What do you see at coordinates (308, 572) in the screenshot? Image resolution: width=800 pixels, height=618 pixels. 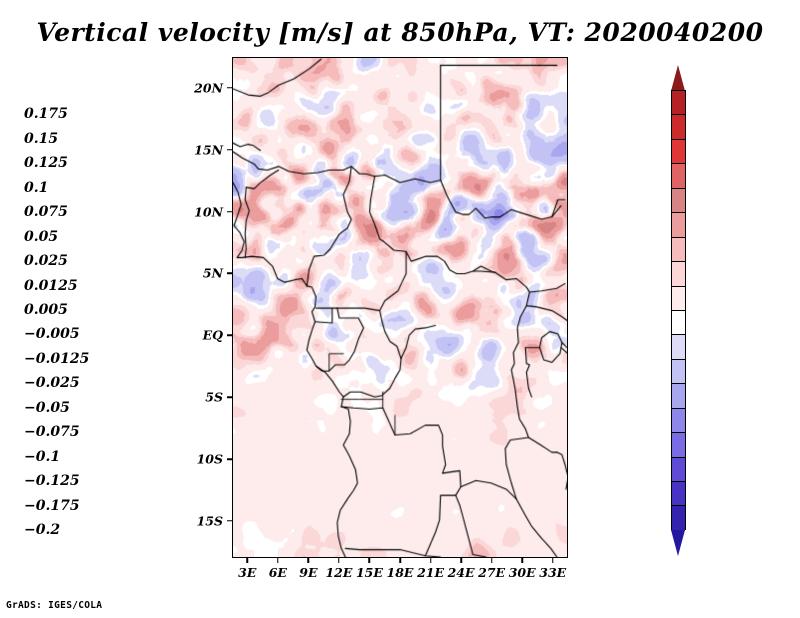 I see `x-axis-label: 9E` at bounding box center [308, 572].